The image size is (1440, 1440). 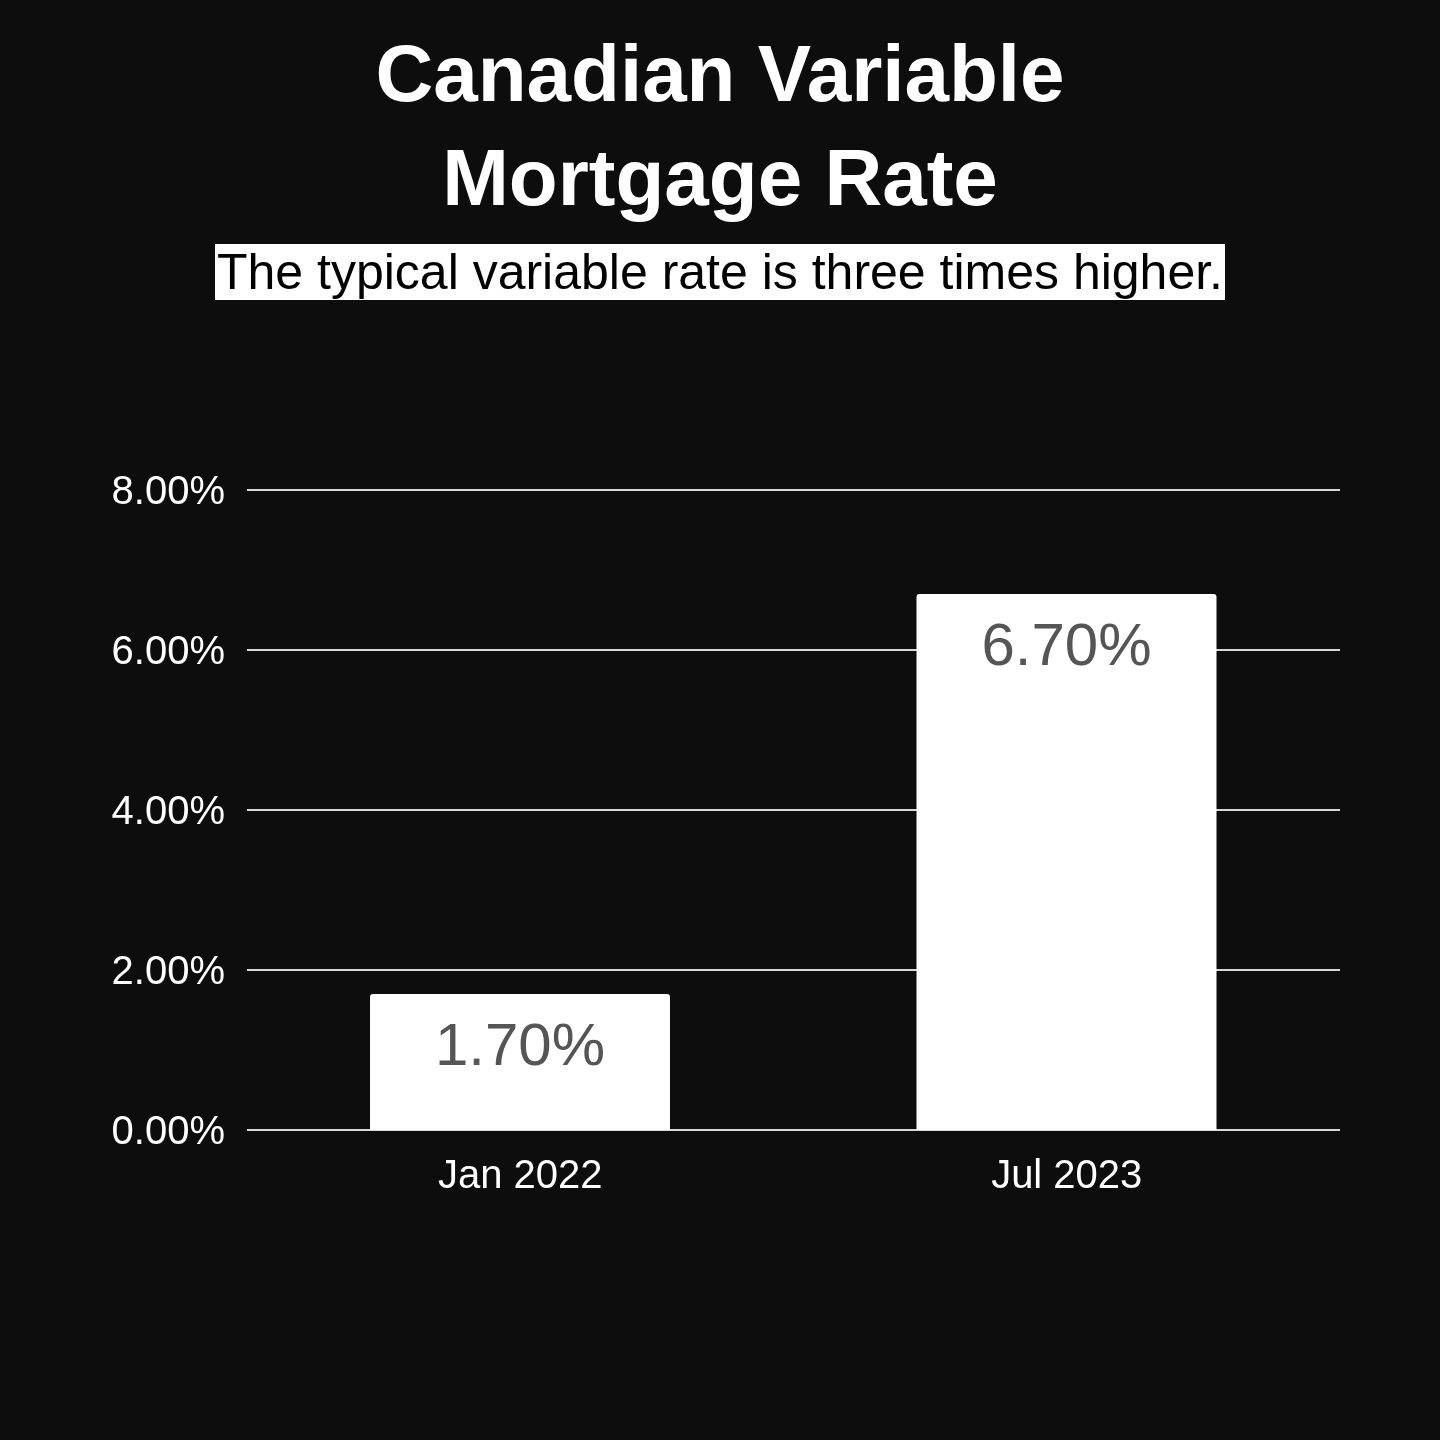 What do you see at coordinates (168, 650) in the screenshot?
I see `y-tick-label: 6.00%` at bounding box center [168, 650].